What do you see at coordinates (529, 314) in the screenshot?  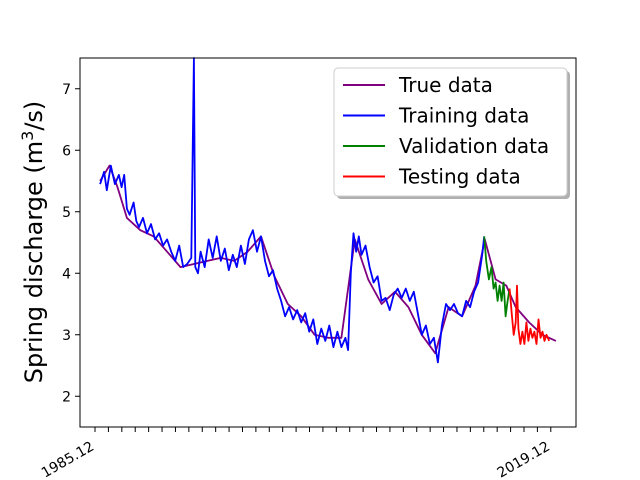 I see `series-line-testing-data` at bounding box center [529, 314].